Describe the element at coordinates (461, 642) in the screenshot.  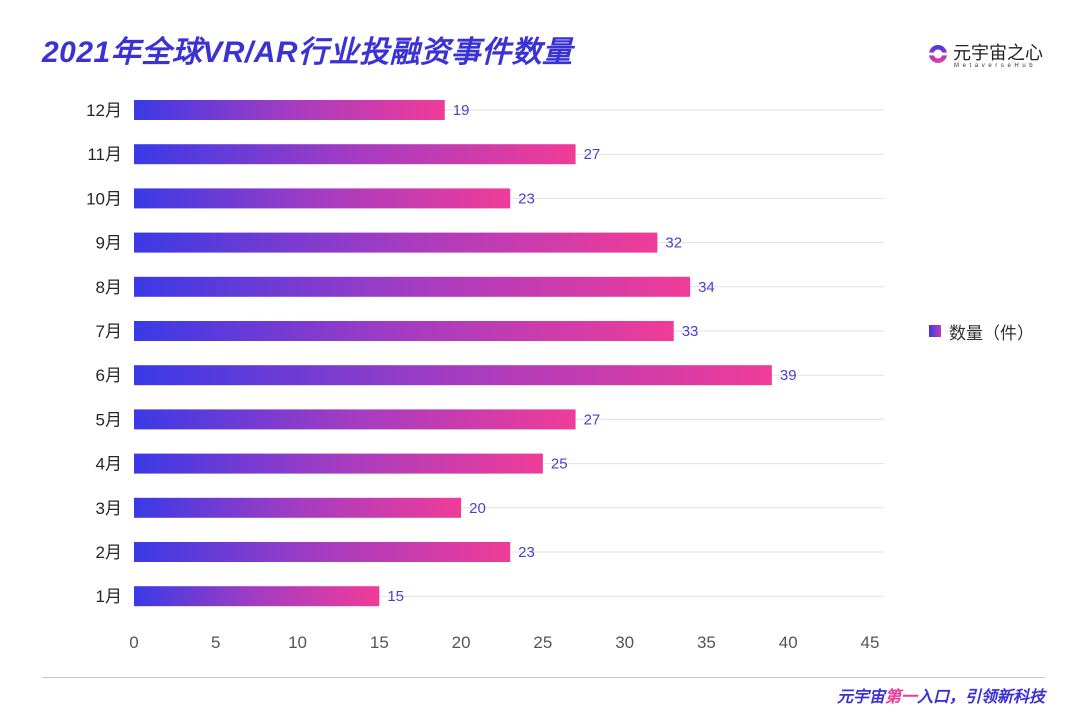
I see `x-tick-label: 20` at that location.